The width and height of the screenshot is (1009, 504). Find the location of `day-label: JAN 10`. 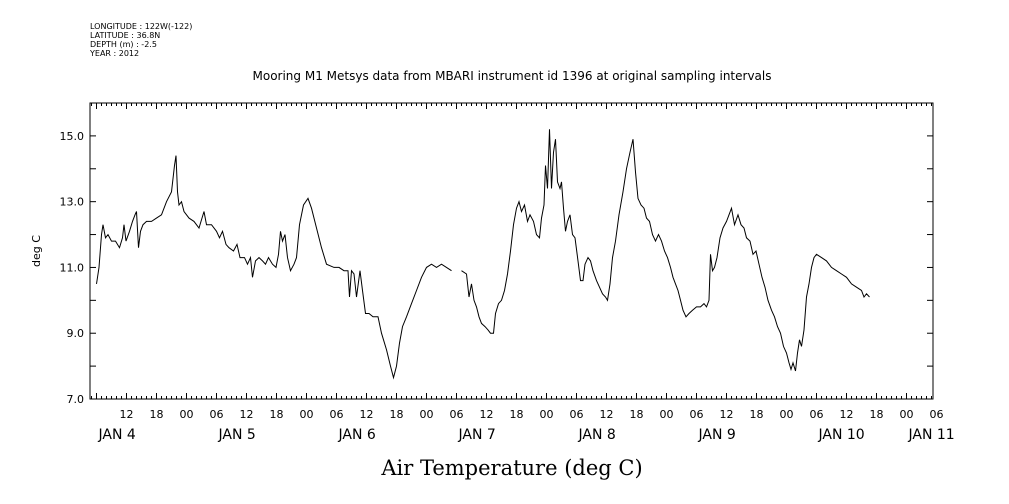

day-label: JAN 10 is located at coordinates (841, 435).